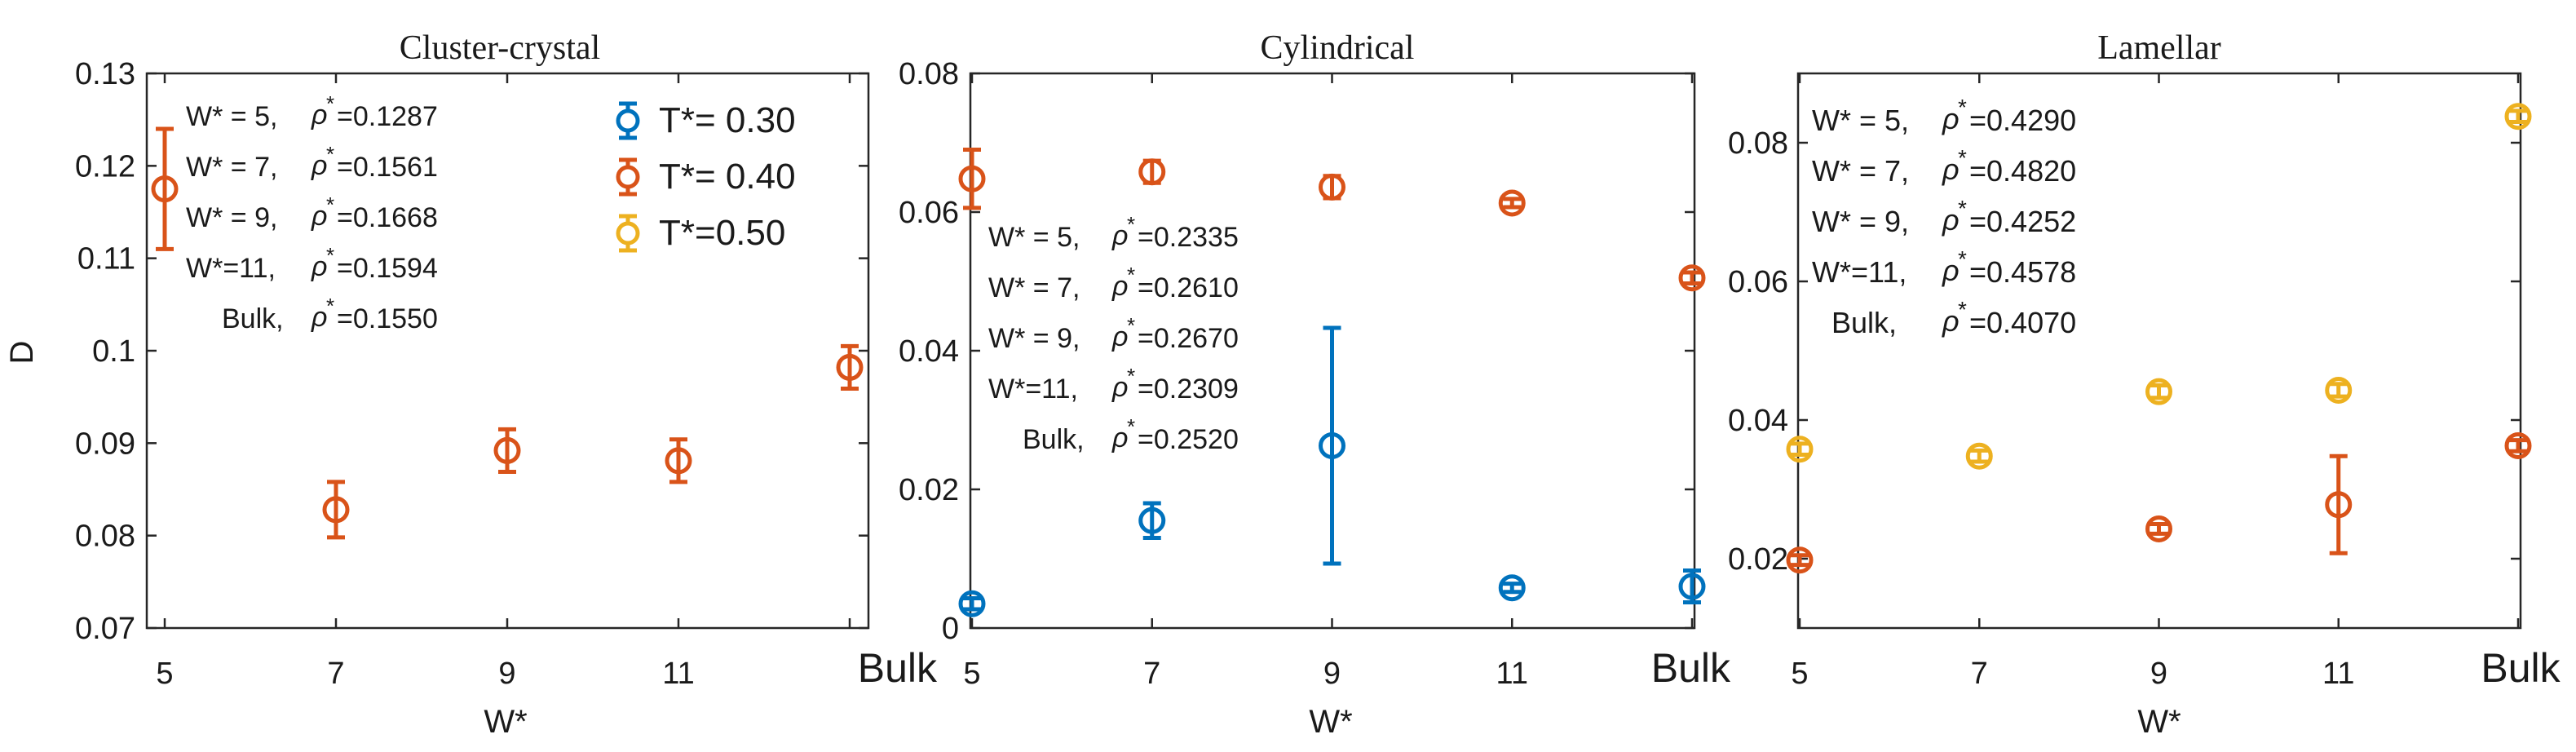  What do you see at coordinates (105, 166) in the screenshot?
I see `y-tick-label: 0.12` at bounding box center [105, 166].